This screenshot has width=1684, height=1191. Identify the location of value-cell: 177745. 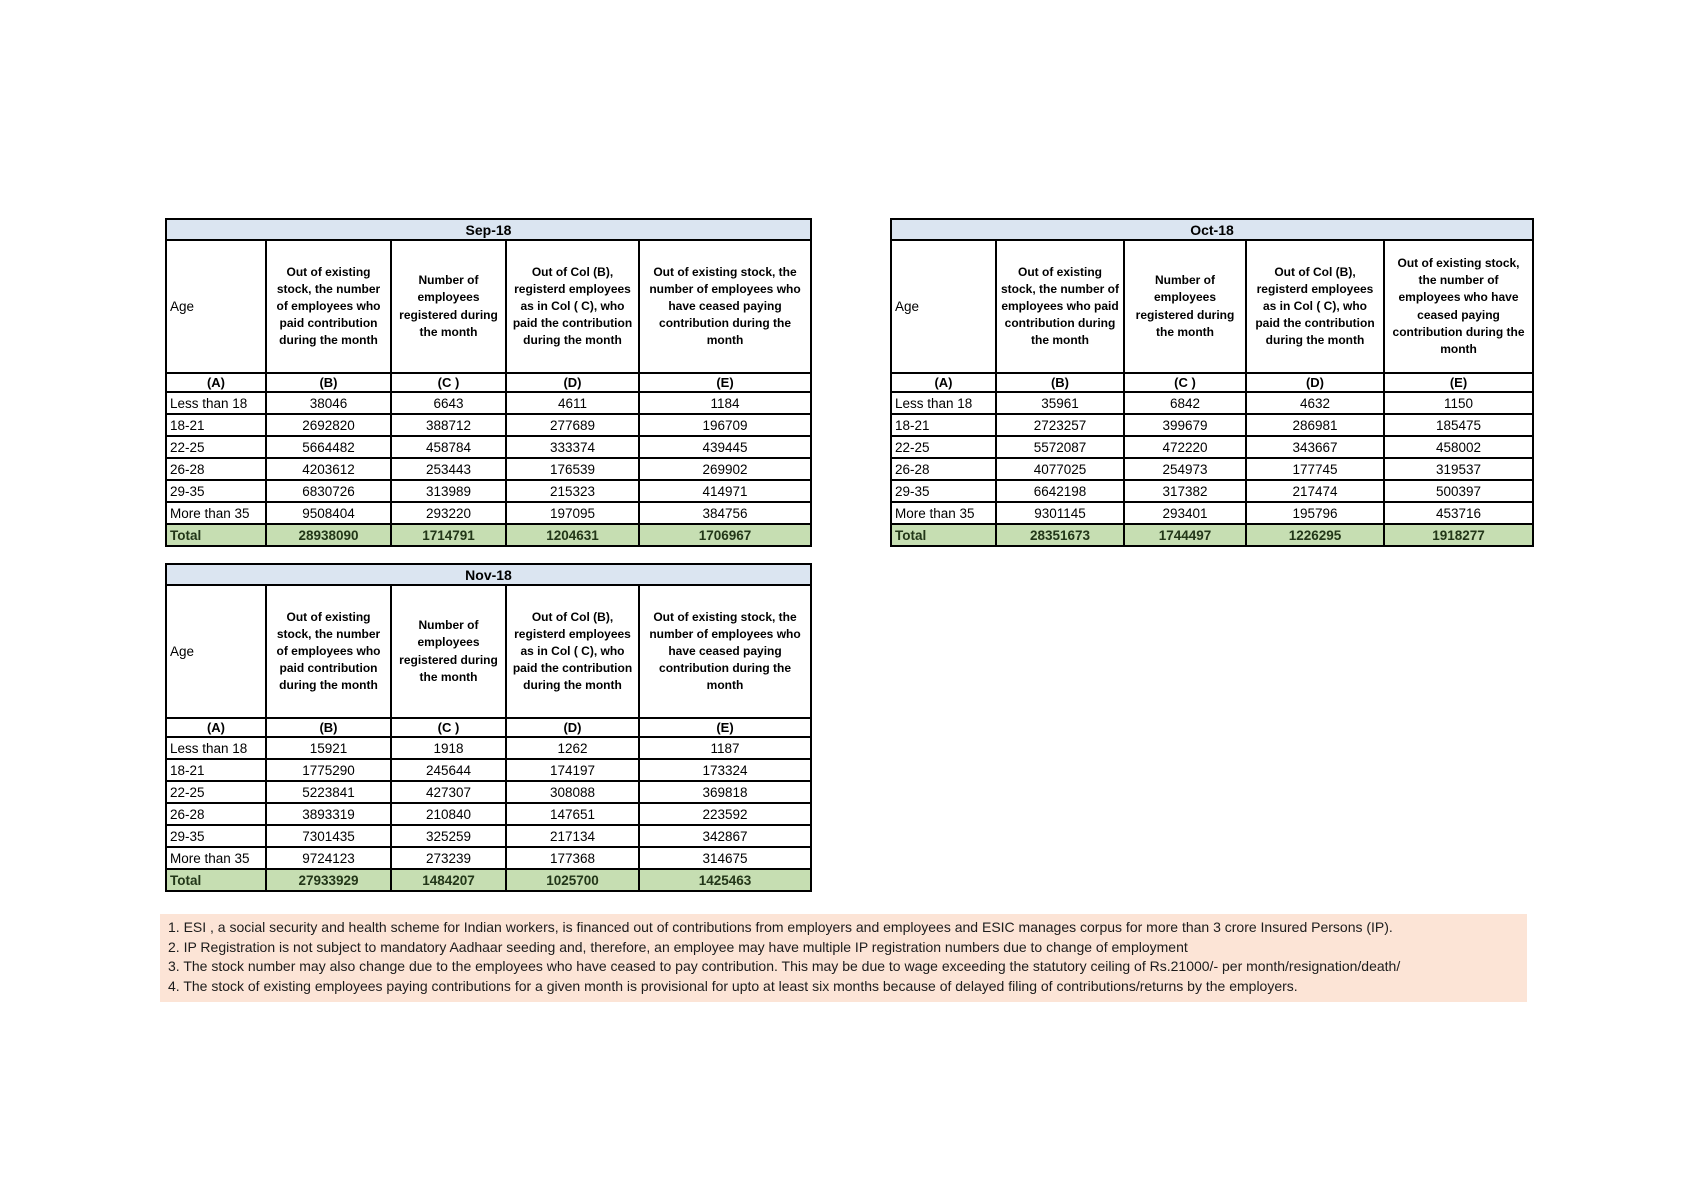
(1315, 469).